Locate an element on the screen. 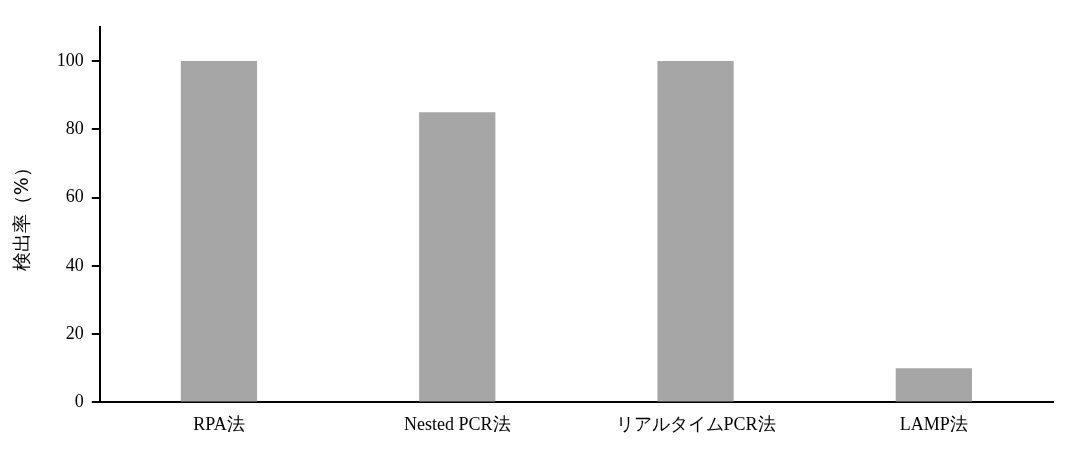  x-tick-label: RPA法 is located at coordinates (219, 423).